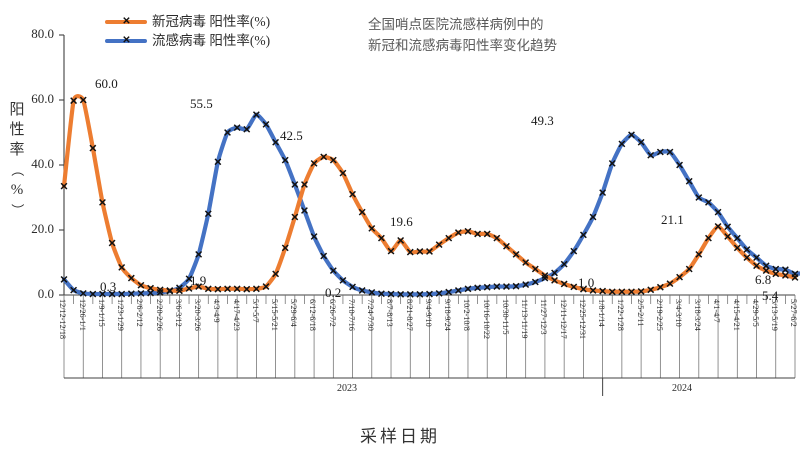 Image resolution: width=800 pixels, height=460 pixels. What do you see at coordinates (486, 319) in the screenshot?
I see `x-tick-label: 10/16-10/22` at bounding box center [486, 319].